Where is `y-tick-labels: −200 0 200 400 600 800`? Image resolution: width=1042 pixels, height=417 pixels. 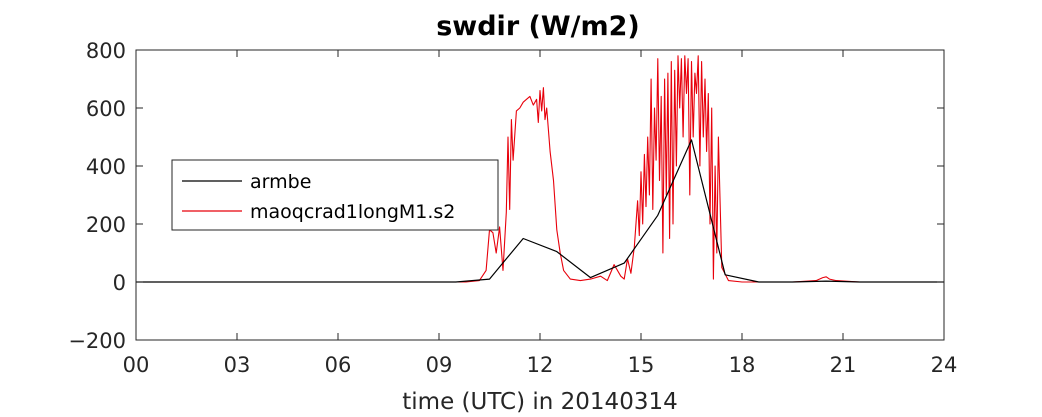
y-tick-labels: −200 0 200 400 600 800 is located at coordinates (97, 196).